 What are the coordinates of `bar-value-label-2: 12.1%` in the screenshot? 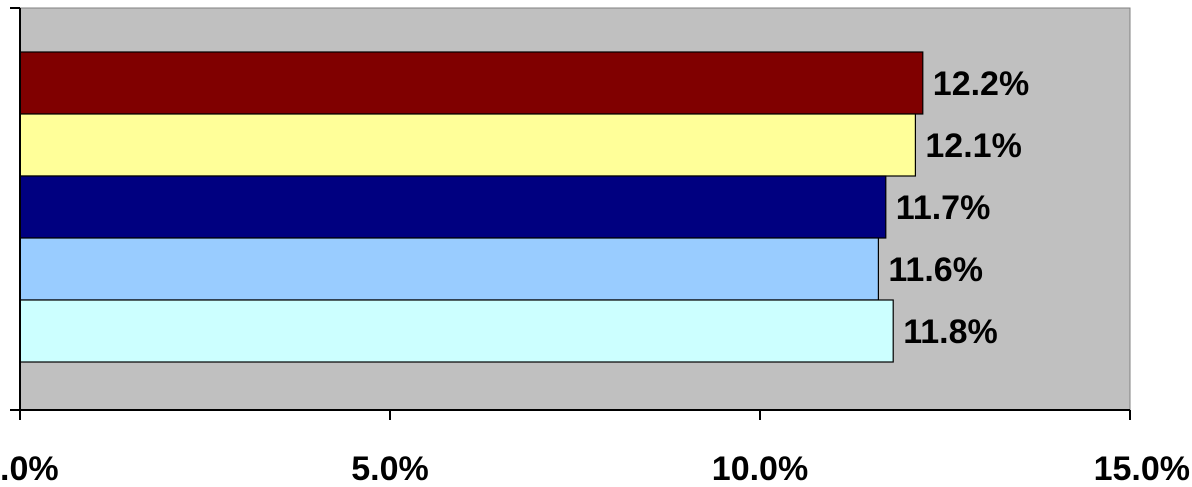 It's located at (973, 146).